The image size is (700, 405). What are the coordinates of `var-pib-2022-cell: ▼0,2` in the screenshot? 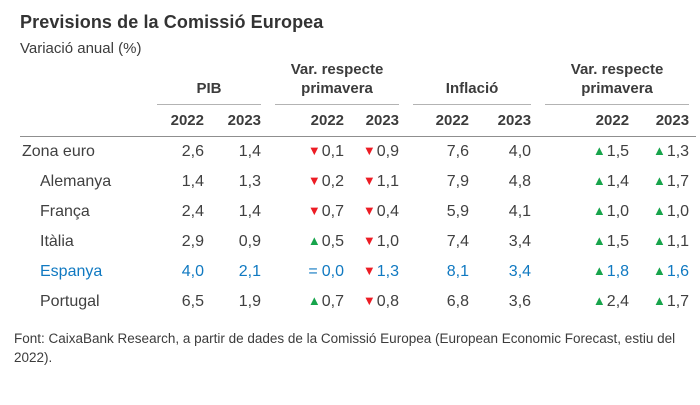 It's located at (309, 182).